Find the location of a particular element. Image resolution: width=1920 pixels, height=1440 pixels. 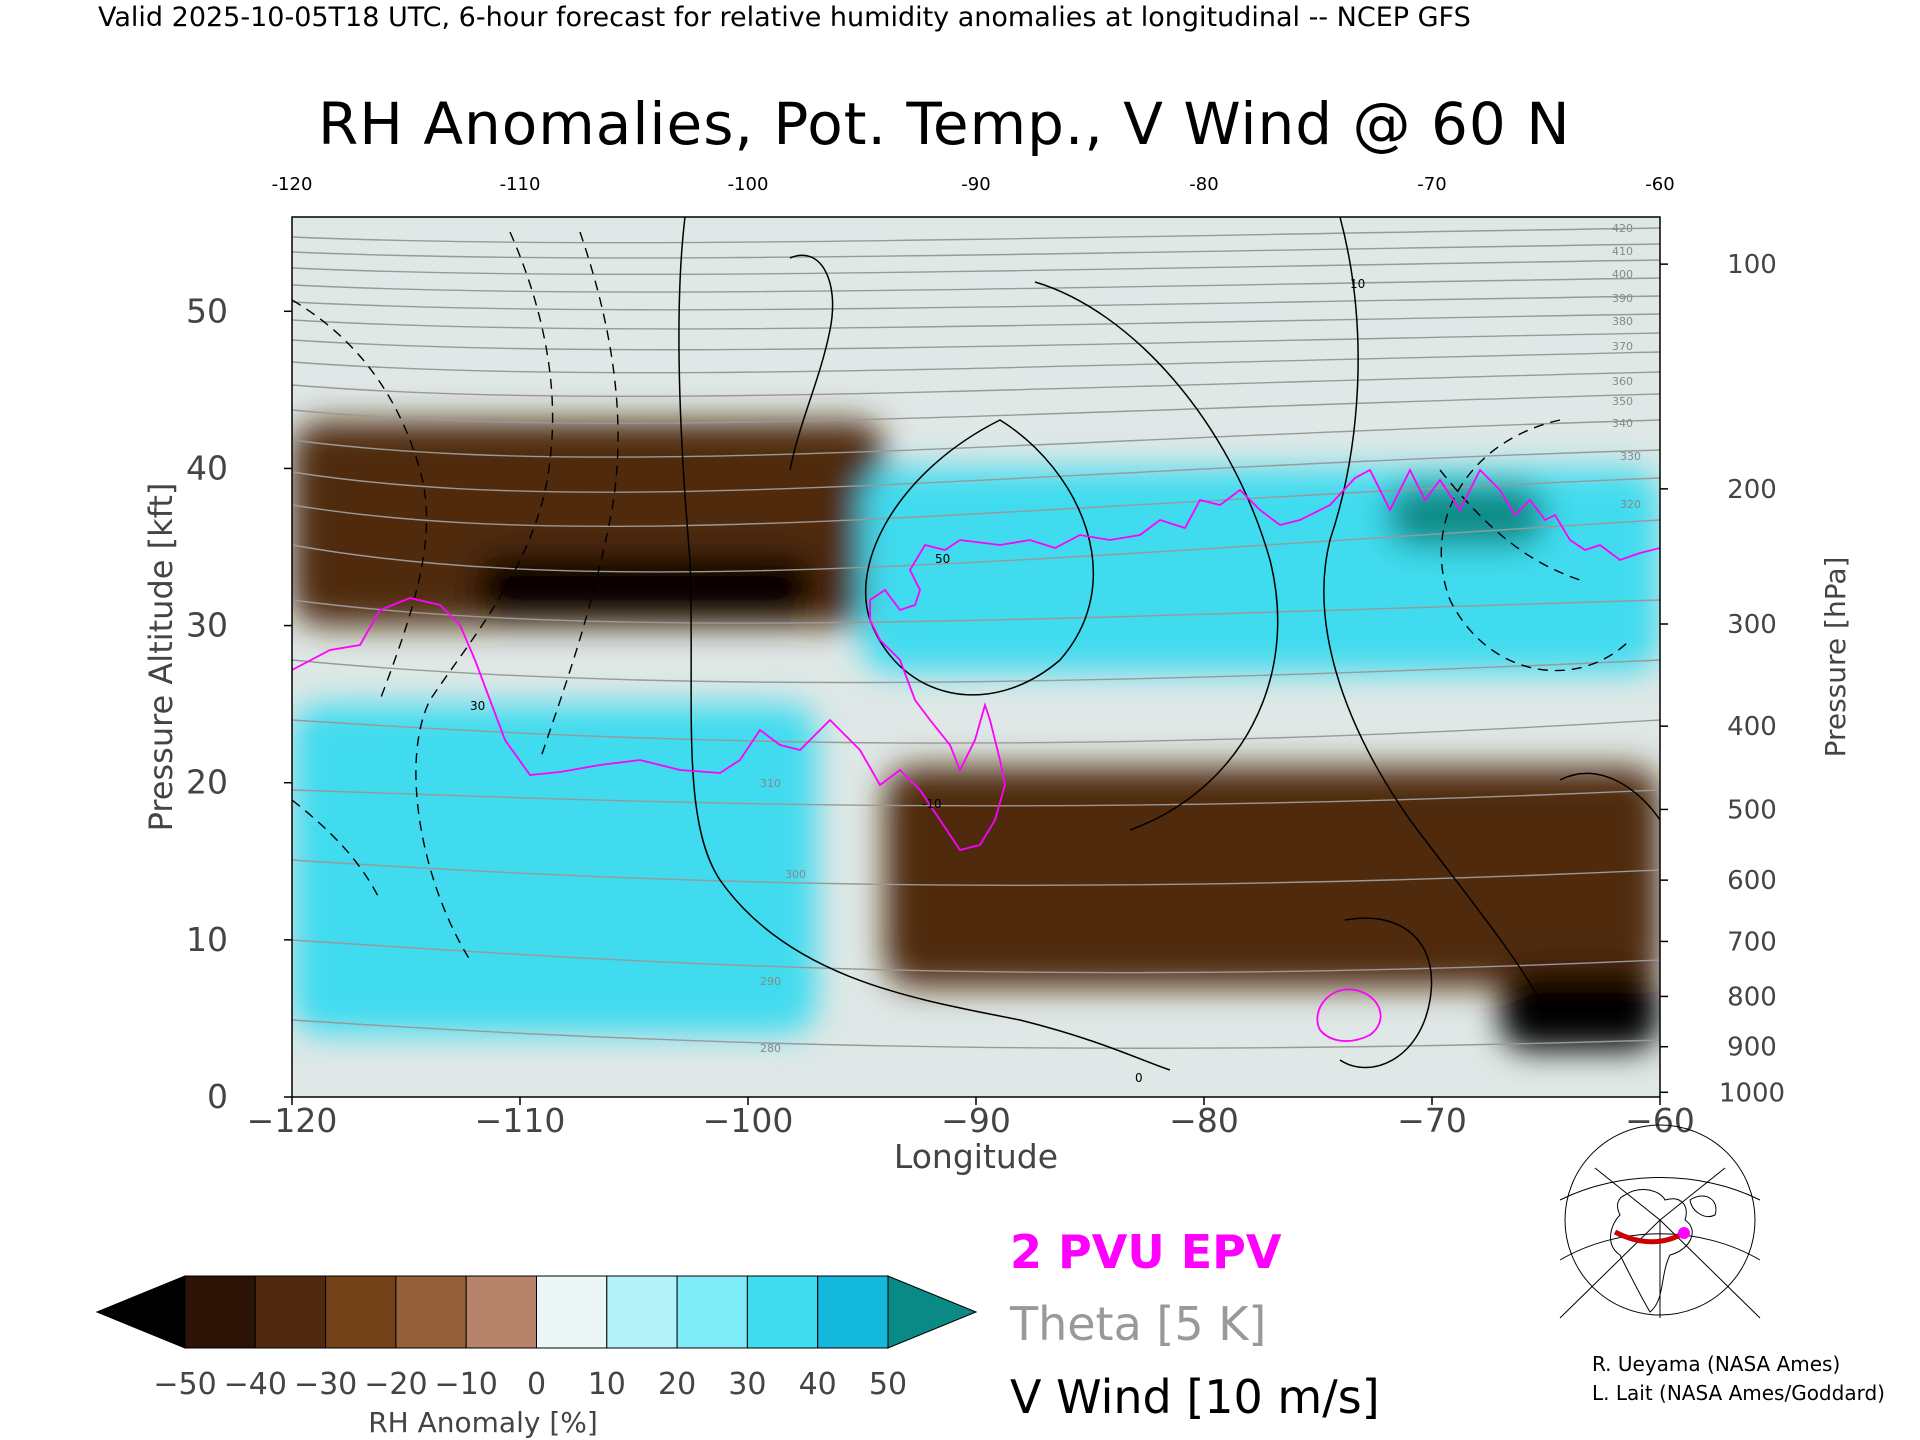

x-tick-label: −90 is located at coordinates (976, 1120).